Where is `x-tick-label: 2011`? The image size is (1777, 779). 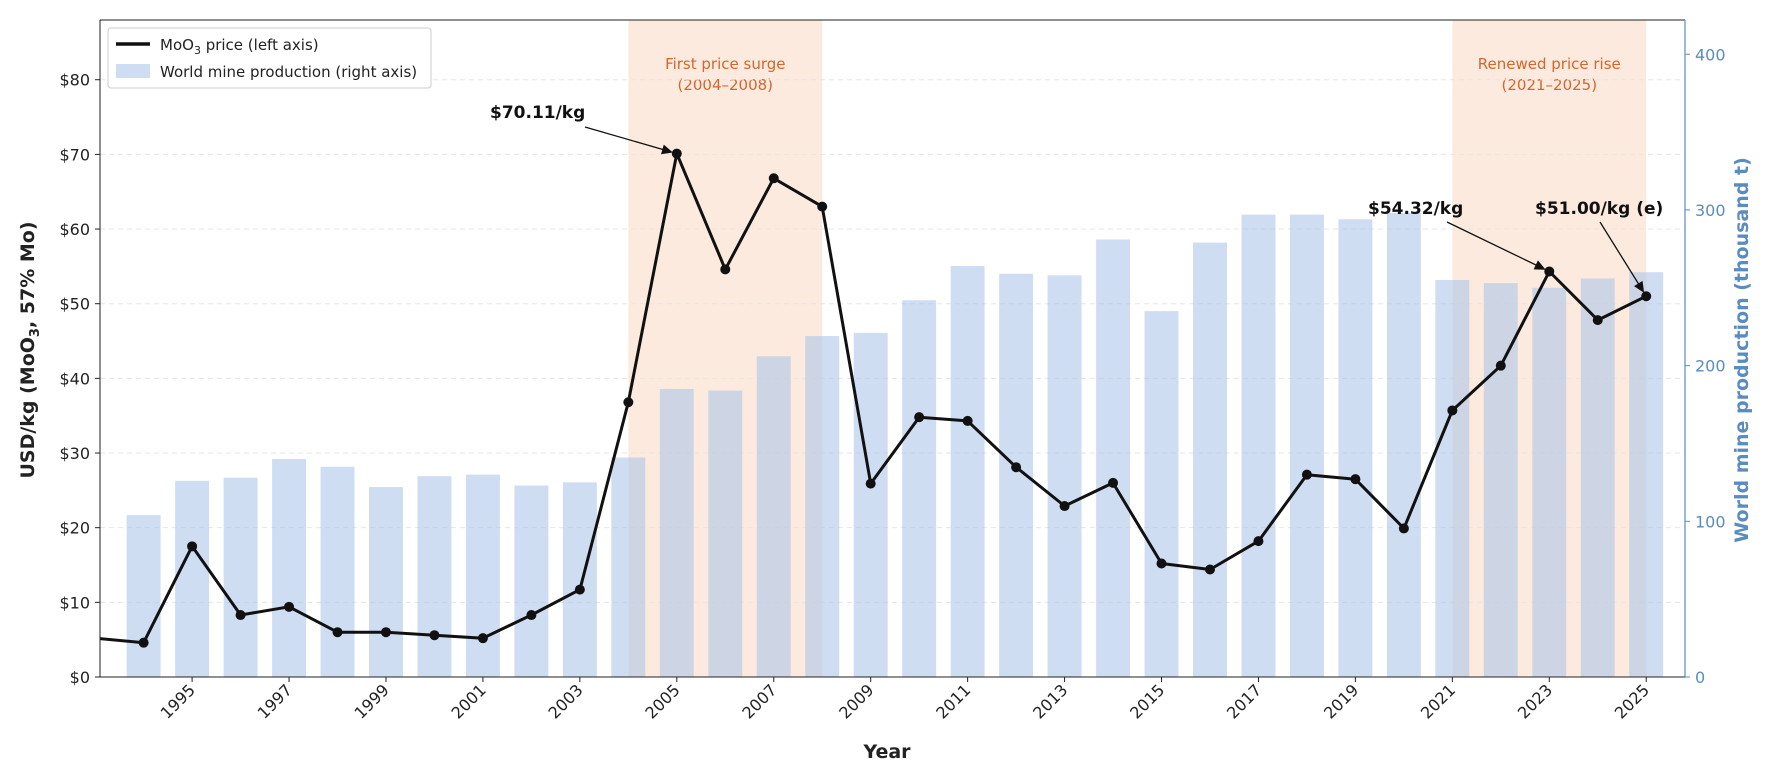 x-tick-label: 2011 is located at coordinates (953, 701).